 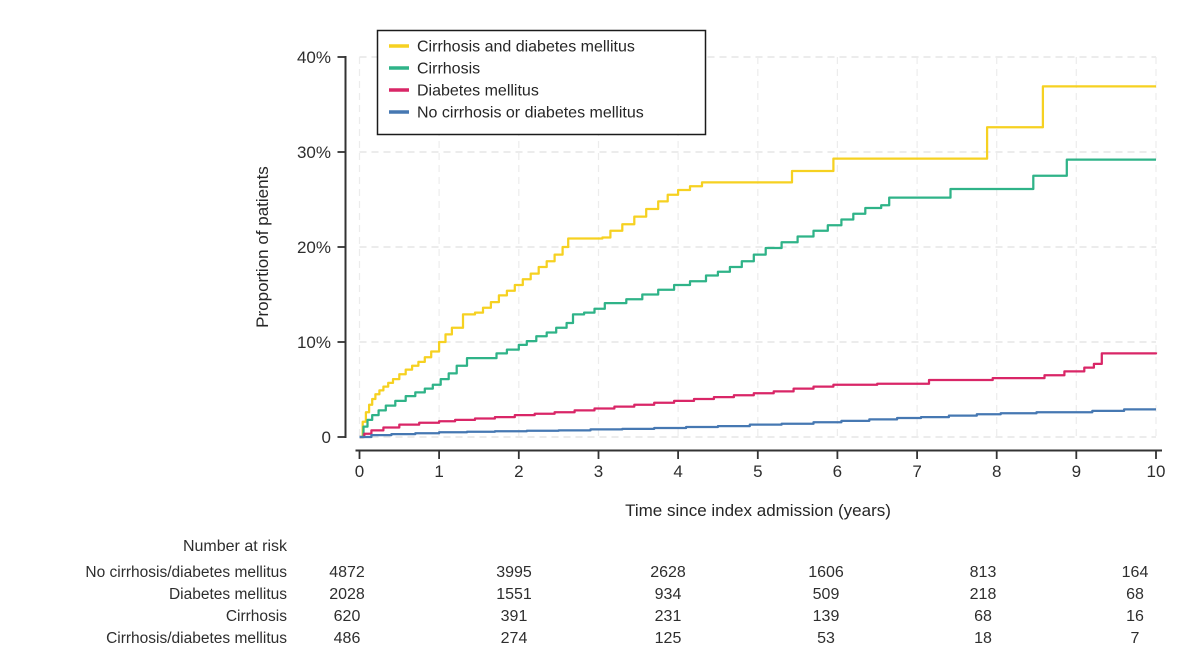 What do you see at coordinates (677, 471) in the screenshot?
I see `x-tick-label: 4` at bounding box center [677, 471].